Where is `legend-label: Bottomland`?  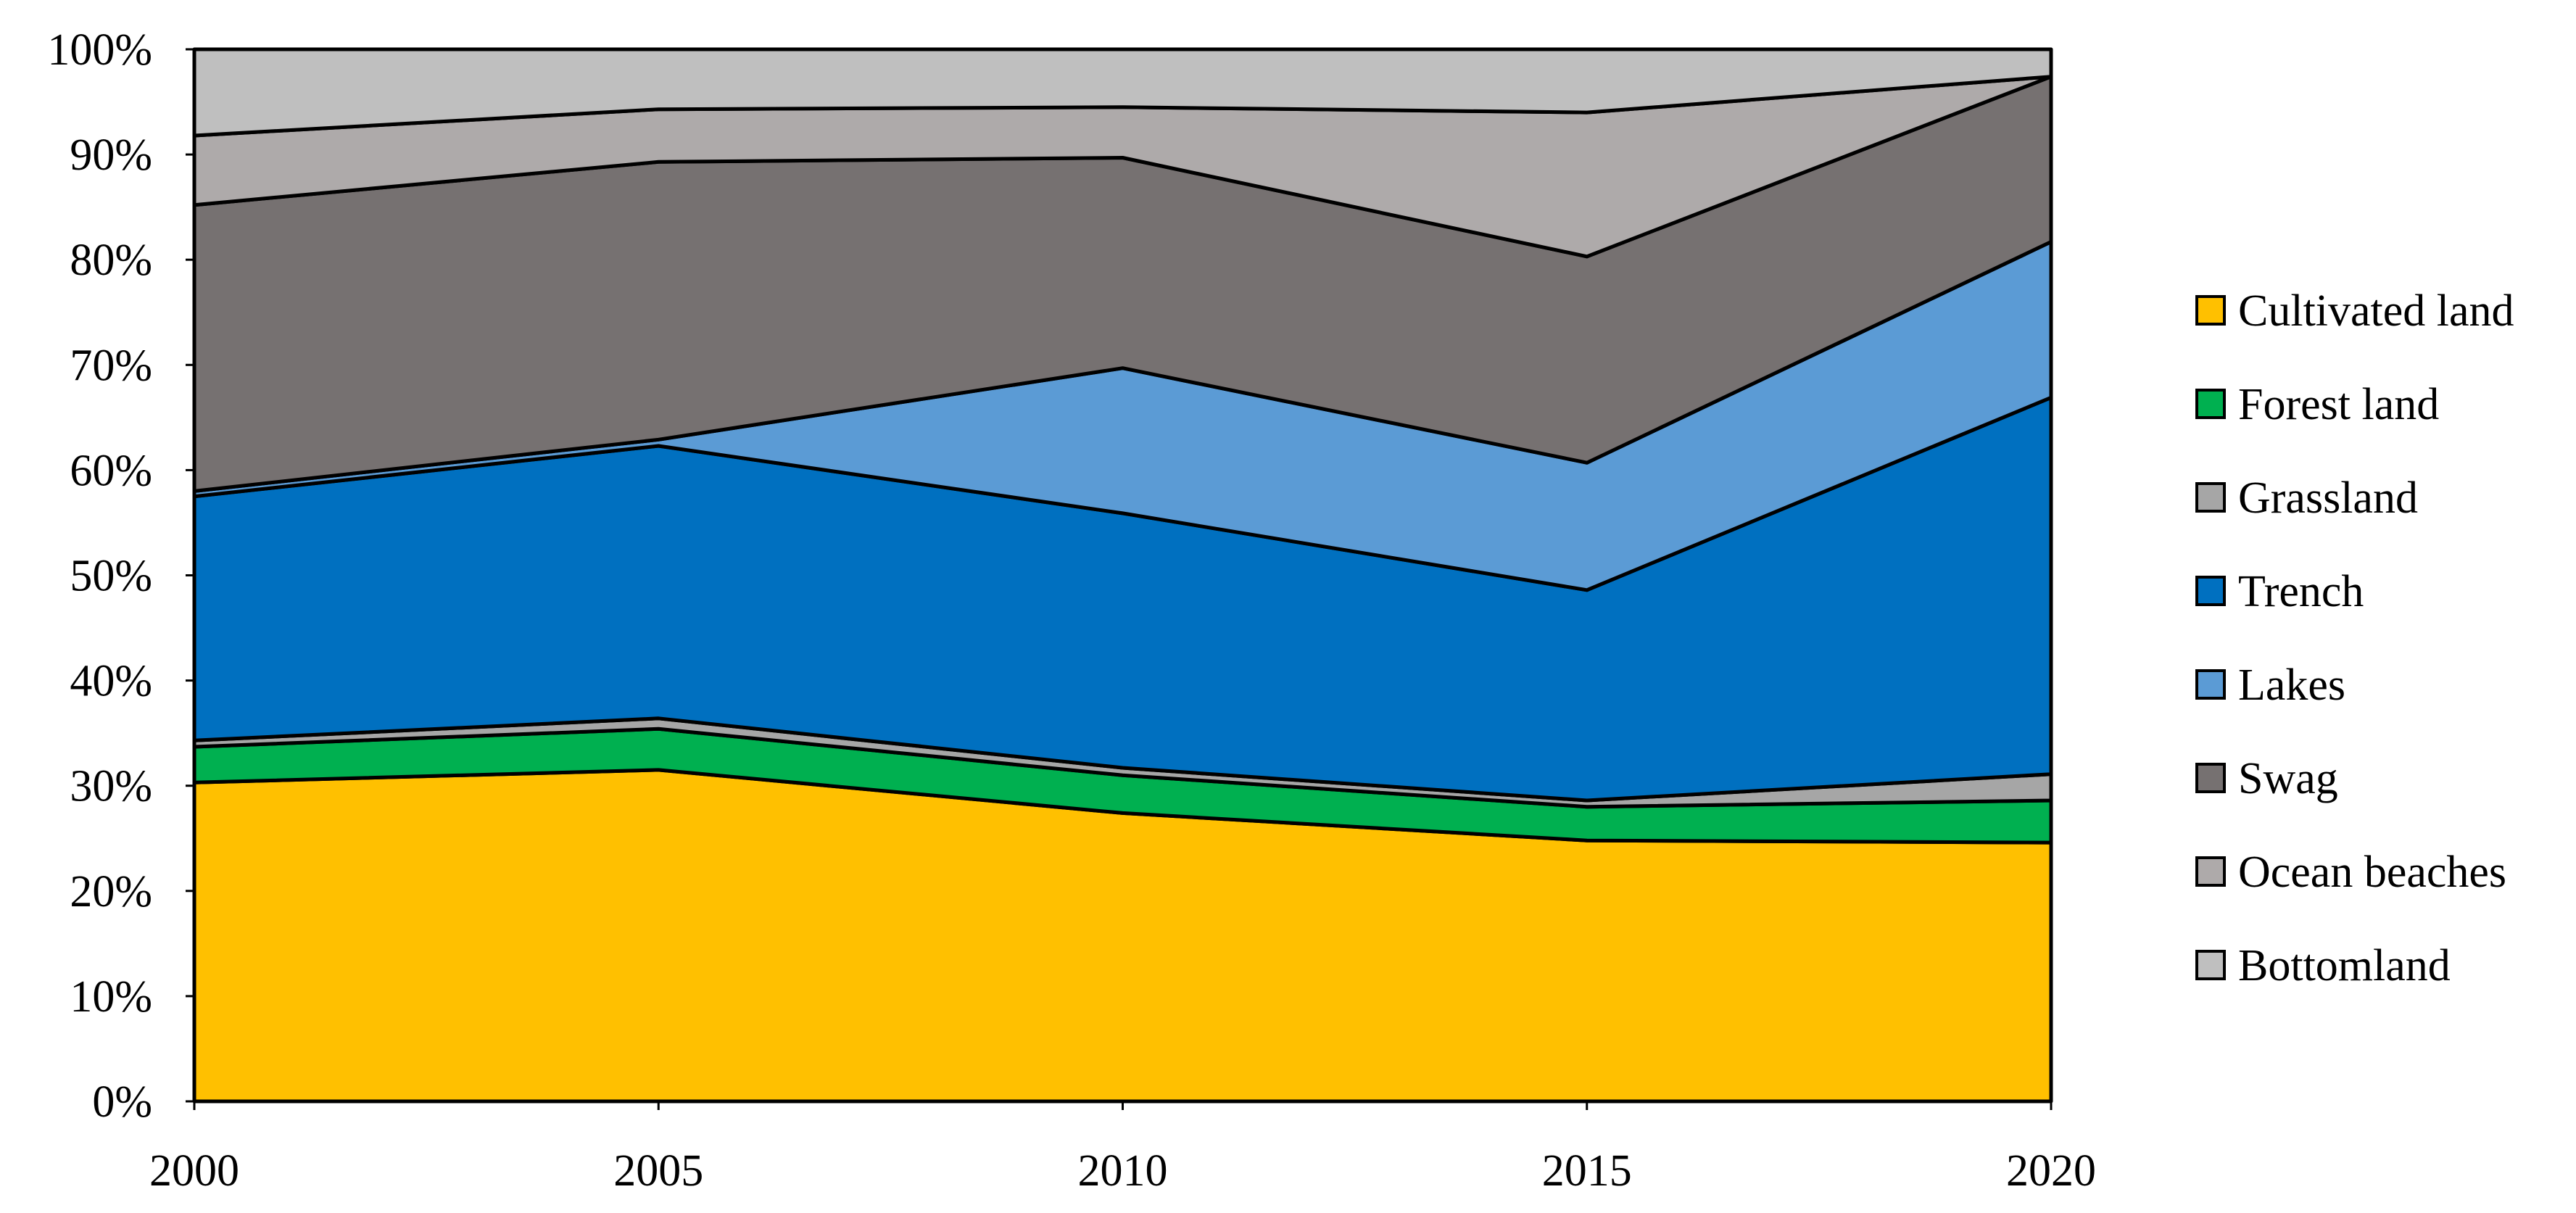
legend-label: Bottomland is located at coordinates (2344, 965).